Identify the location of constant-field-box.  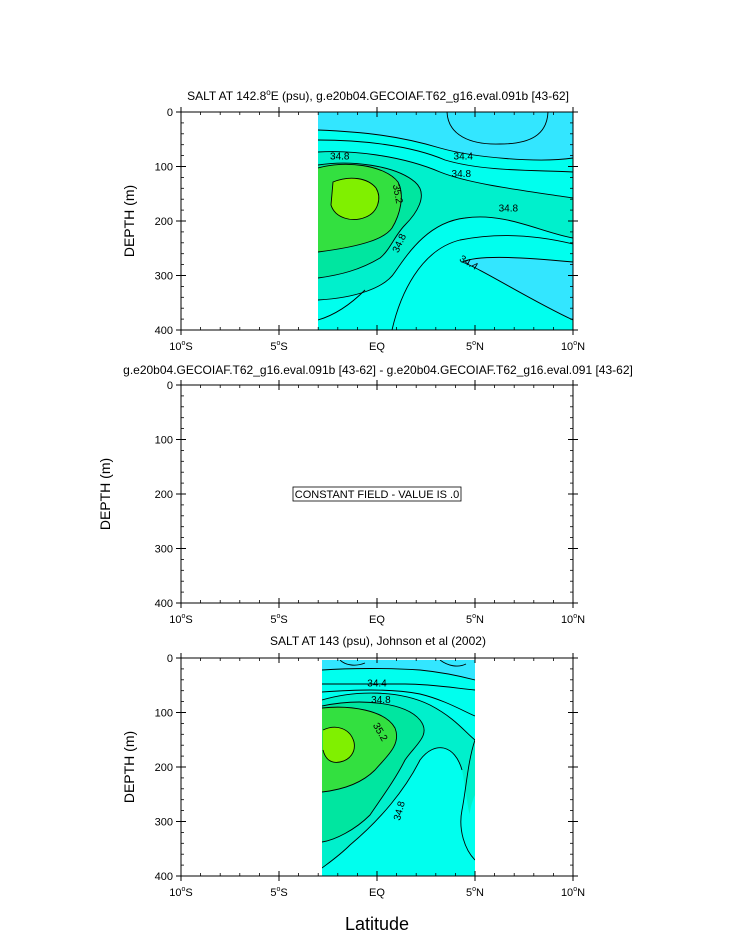
(377, 494).